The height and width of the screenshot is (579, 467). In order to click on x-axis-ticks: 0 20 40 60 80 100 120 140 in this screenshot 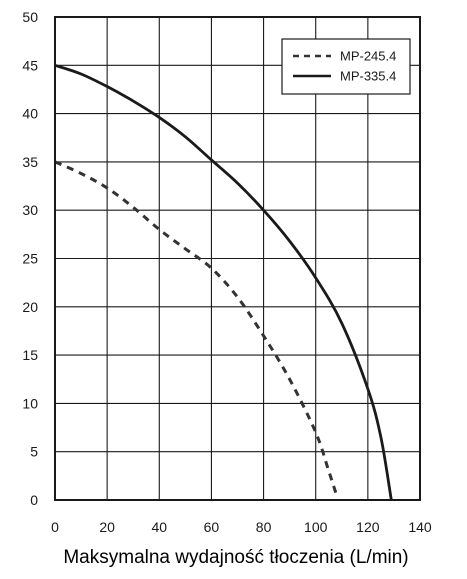, I will do `click(241, 527)`.